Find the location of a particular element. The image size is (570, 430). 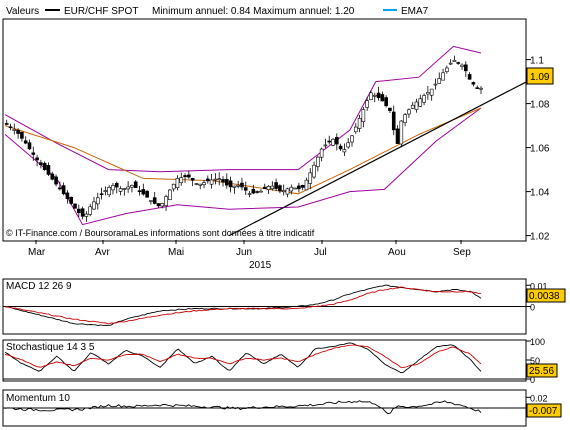

stochastic-last-box is located at coordinates (542, 370).